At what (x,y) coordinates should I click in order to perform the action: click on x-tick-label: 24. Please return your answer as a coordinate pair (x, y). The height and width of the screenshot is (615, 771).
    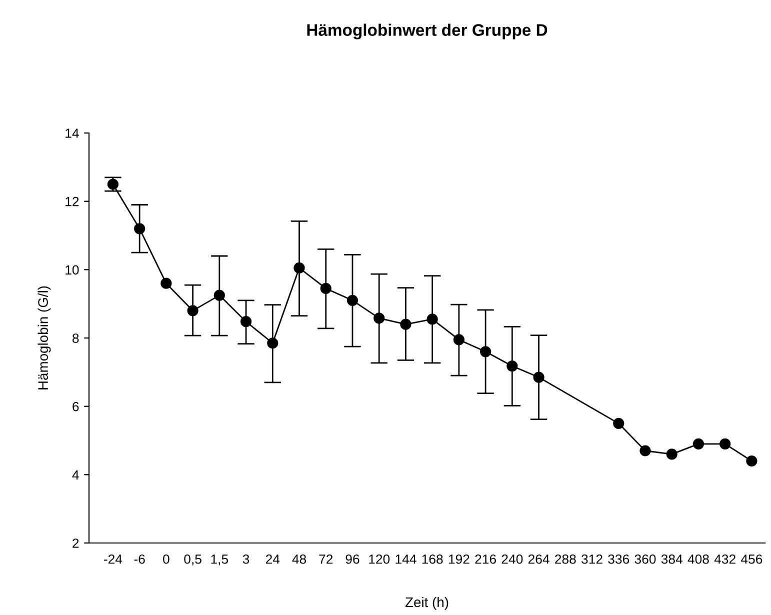
    Looking at the image, I should click on (273, 559).